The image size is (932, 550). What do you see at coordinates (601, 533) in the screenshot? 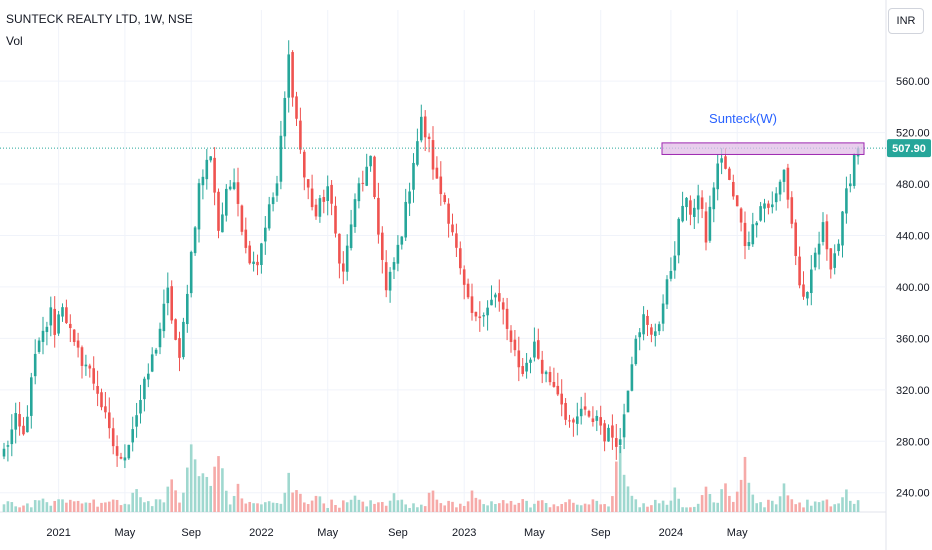
I see `time-tick-label: Sep` at bounding box center [601, 533].